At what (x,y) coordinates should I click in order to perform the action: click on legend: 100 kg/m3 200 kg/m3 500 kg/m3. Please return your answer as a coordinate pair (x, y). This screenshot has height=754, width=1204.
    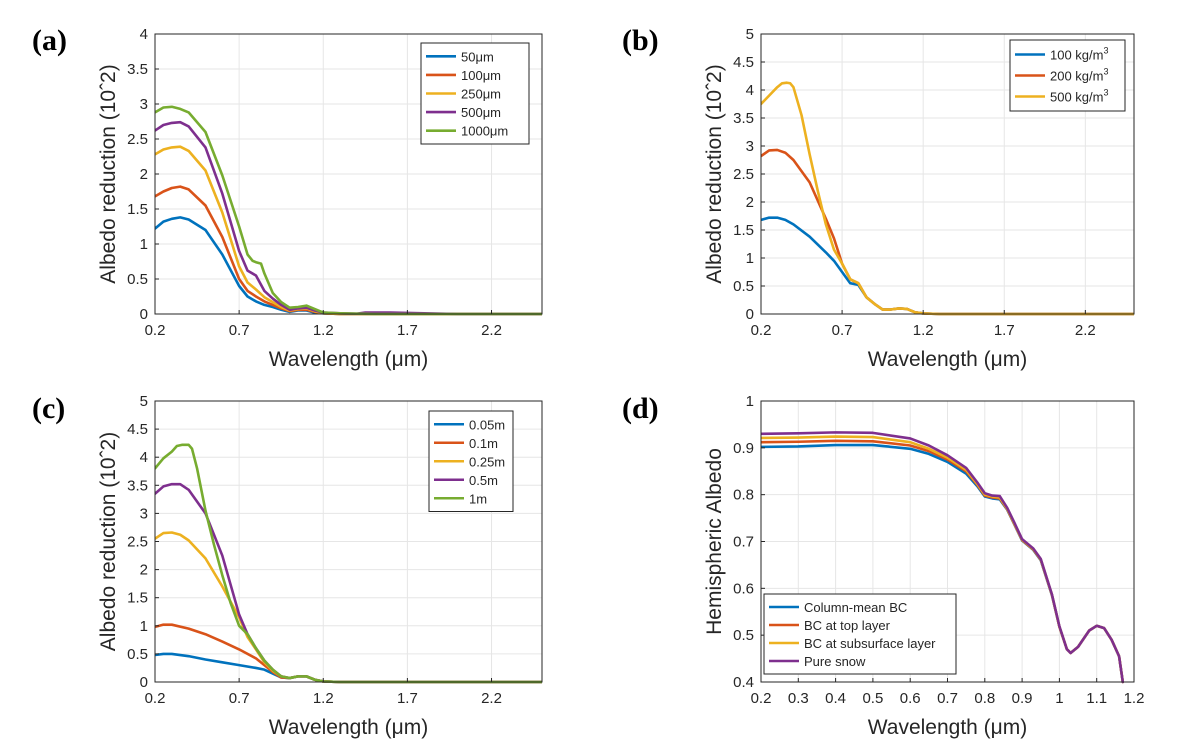
    Looking at the image, I should click on (1067, 75).